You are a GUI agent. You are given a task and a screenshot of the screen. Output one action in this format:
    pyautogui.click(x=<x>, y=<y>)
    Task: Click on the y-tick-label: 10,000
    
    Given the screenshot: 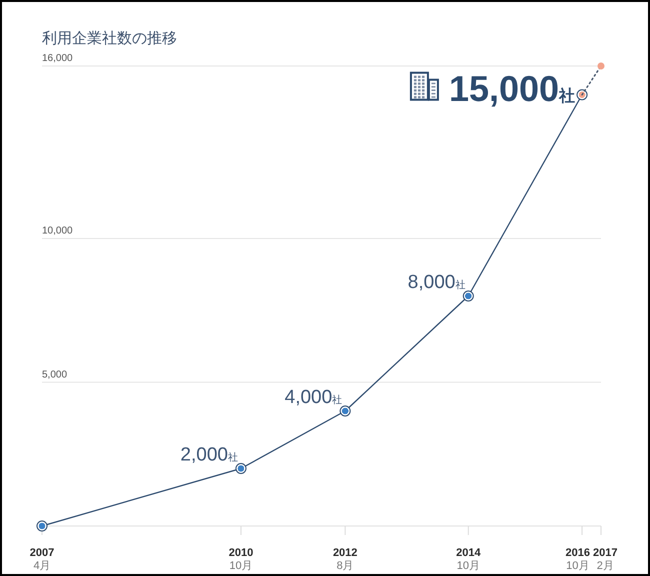 What is the action you would take?
    pyautogui.click(x=58, y=231)
    